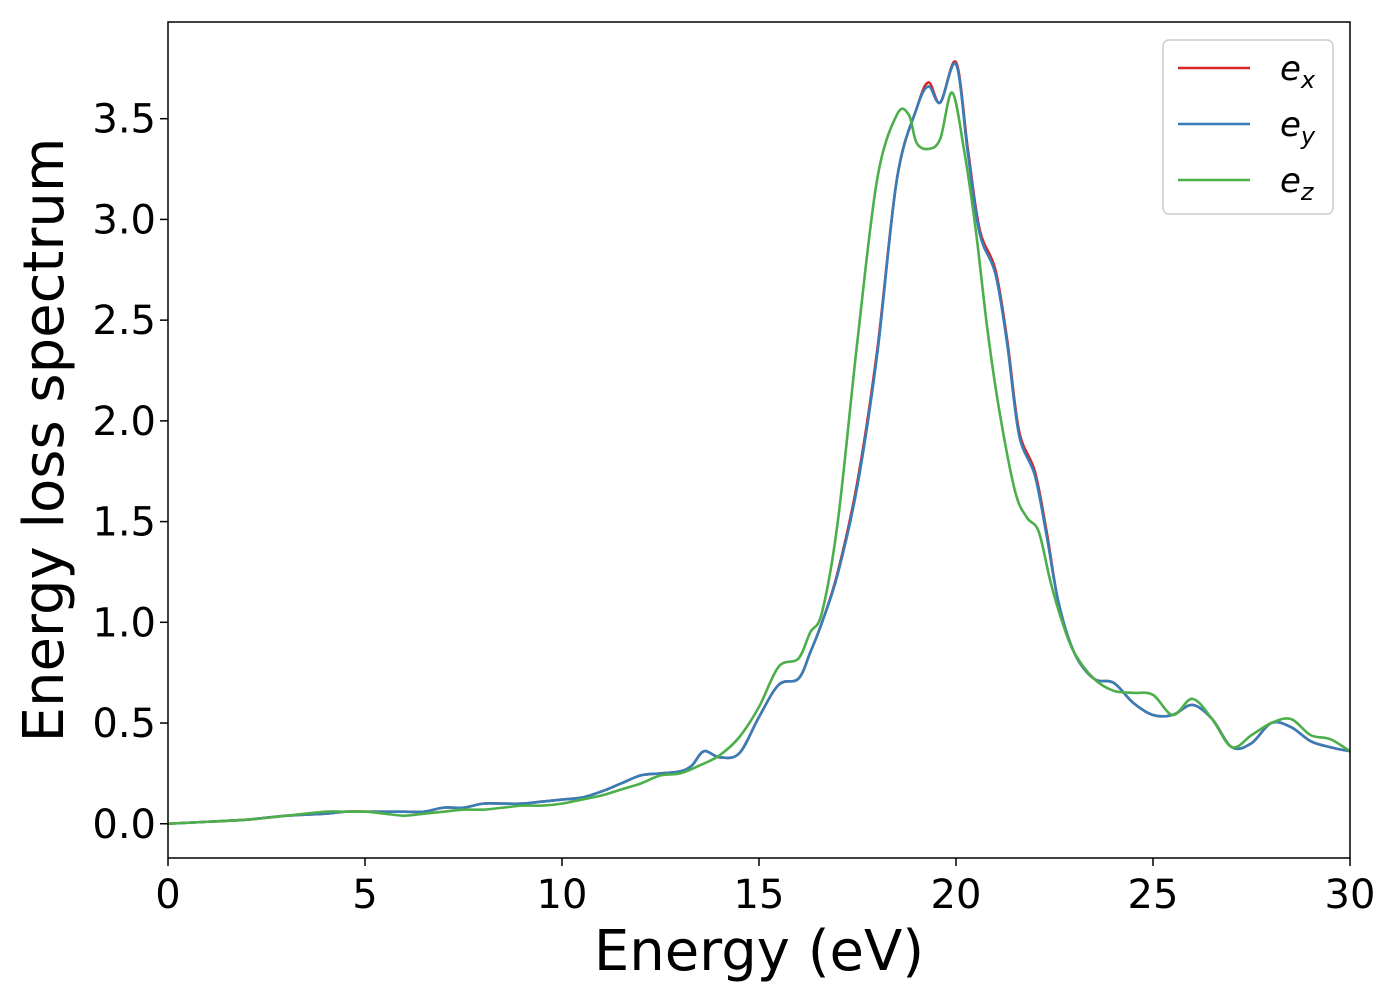  I want to click on x-tick-label: 10, so click(562, 895).